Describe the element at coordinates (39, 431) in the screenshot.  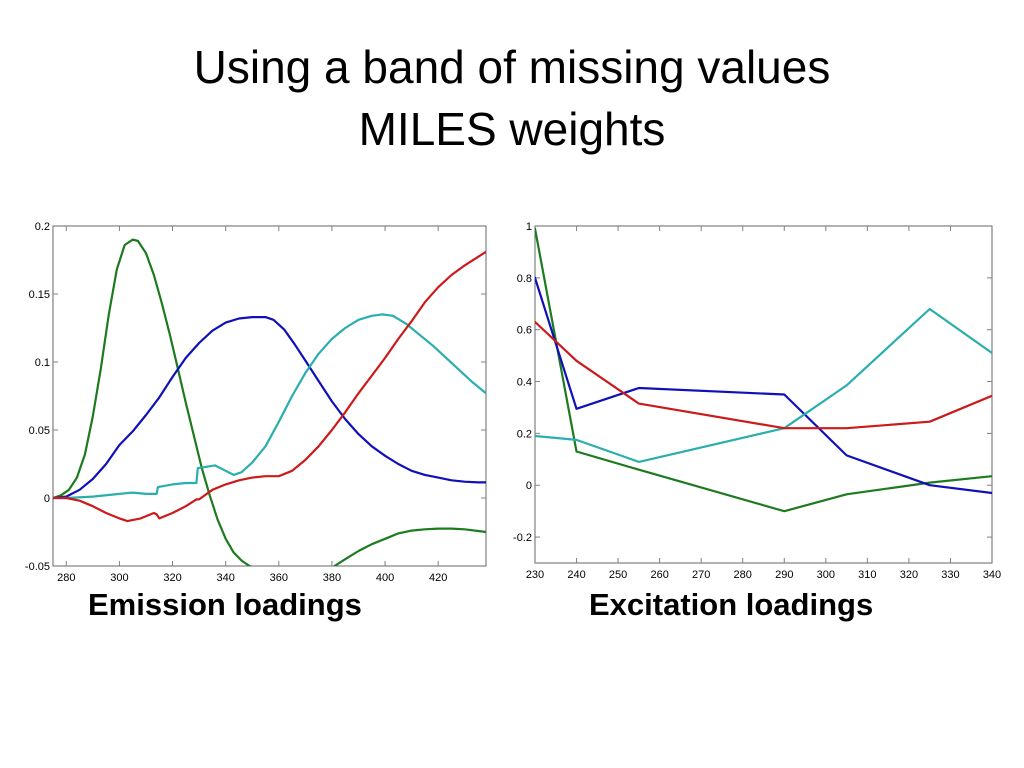
I see `y-tick-label: 0.05` at that location.